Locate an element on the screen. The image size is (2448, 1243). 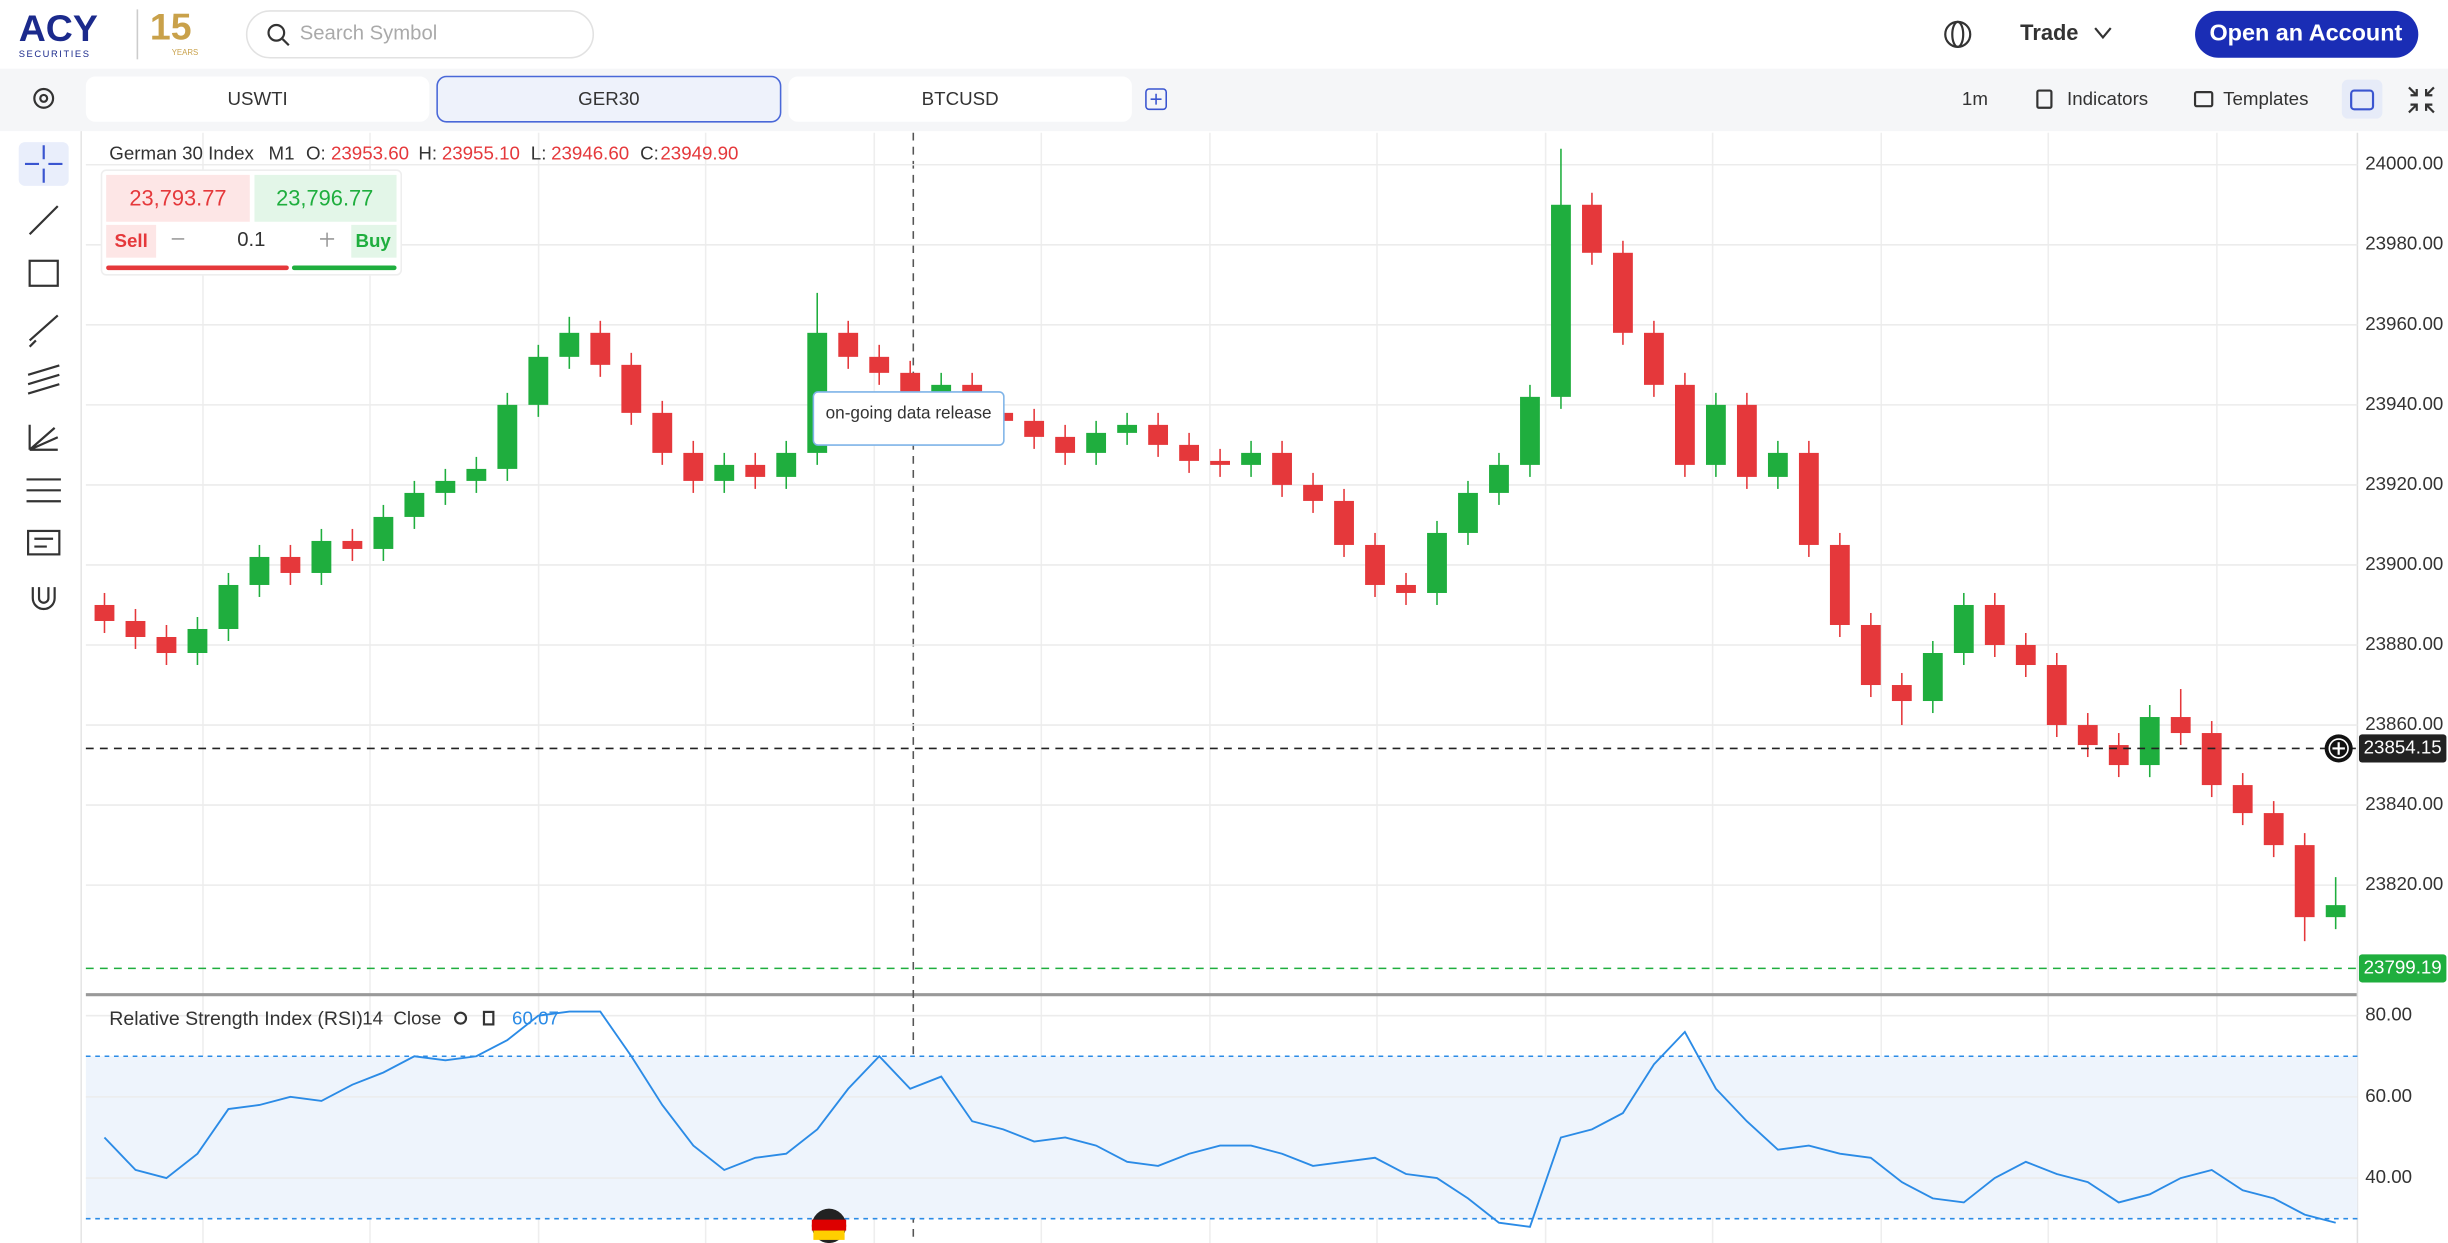
search-placeholder: Search Symbol is located at coordinates (369, 34).